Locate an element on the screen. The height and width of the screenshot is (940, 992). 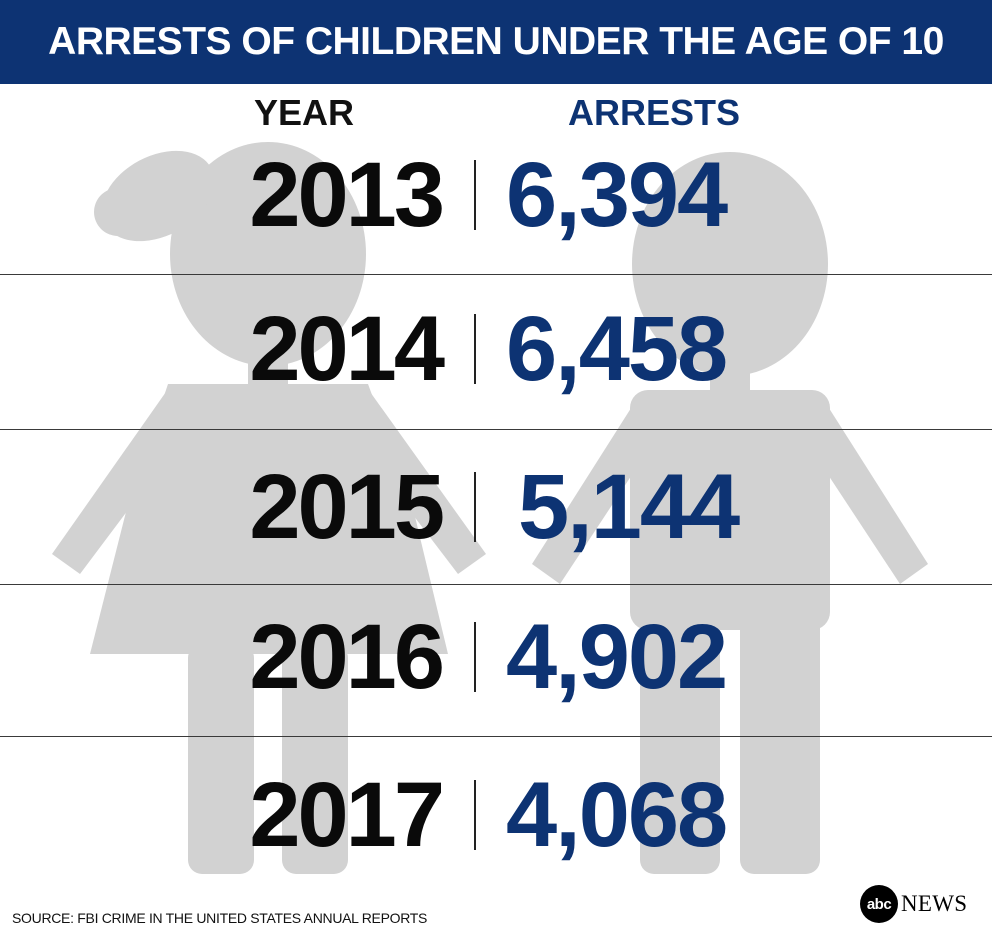
arrests-cell: 5,144 is located at coordinates (629, 507).